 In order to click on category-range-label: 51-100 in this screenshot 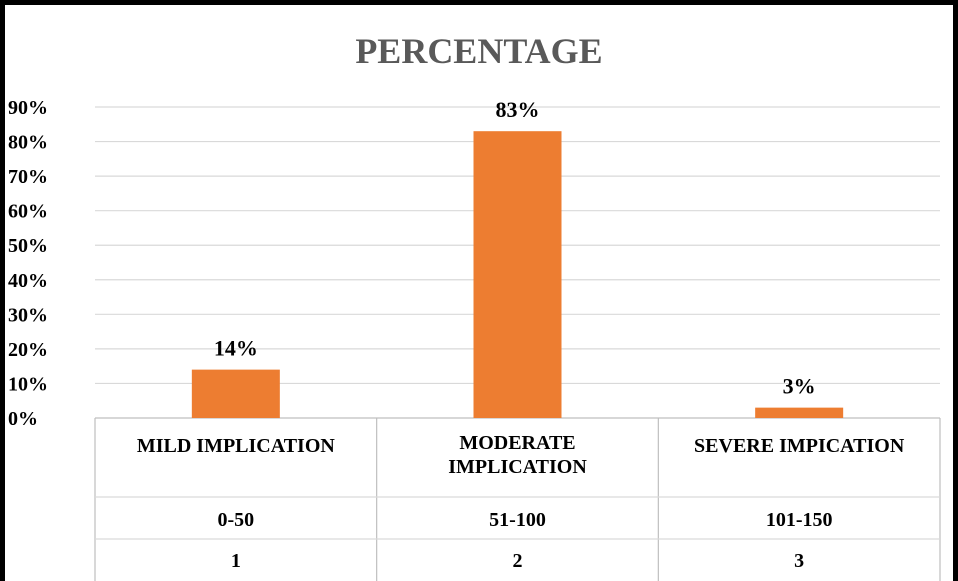, I will do `click(517, 520)`.